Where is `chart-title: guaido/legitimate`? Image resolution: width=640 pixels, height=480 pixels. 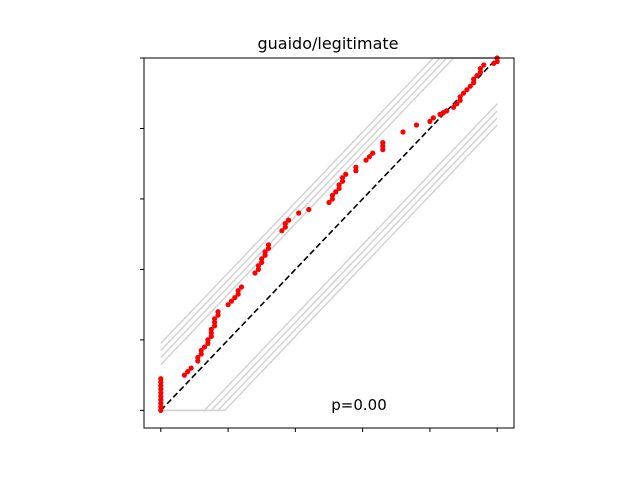
chart-title: guaido/legitimate is located at coordinates (328, 43).